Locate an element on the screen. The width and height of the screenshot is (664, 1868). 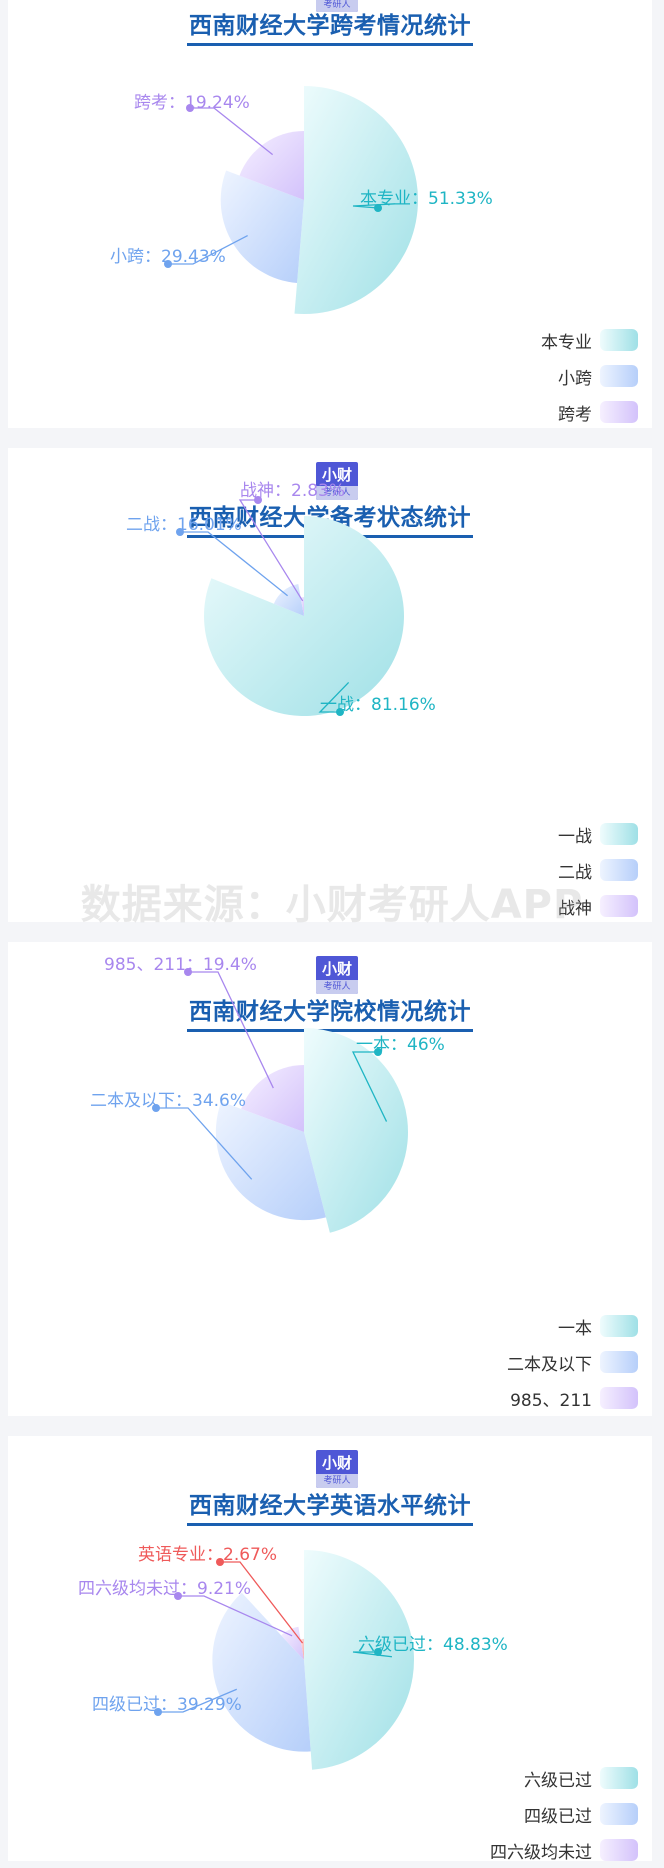
legend-item: 二战 is located at coordinates (563, 870).